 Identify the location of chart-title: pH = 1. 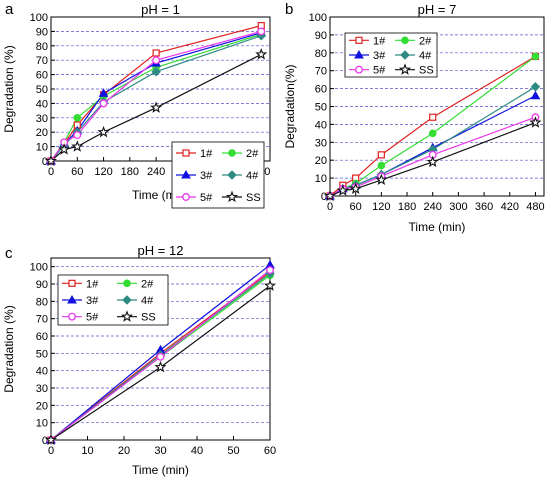
(160, 9).